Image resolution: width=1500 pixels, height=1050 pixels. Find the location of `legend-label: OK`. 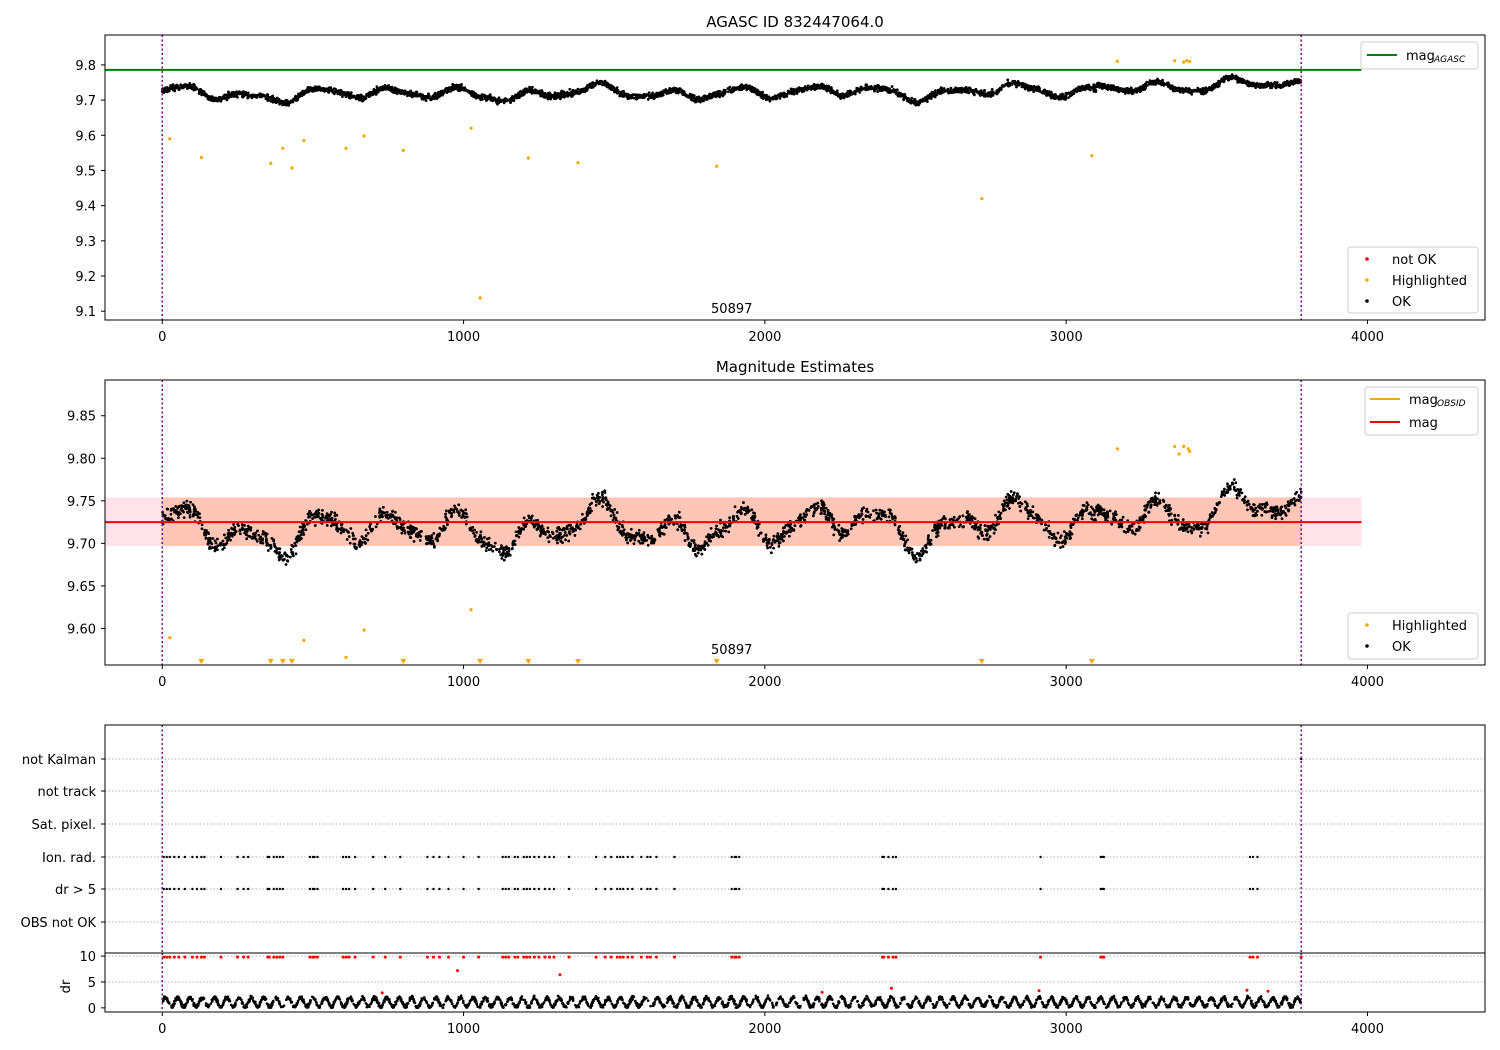

legend-label: OK is located at coordinates (1401, 302).